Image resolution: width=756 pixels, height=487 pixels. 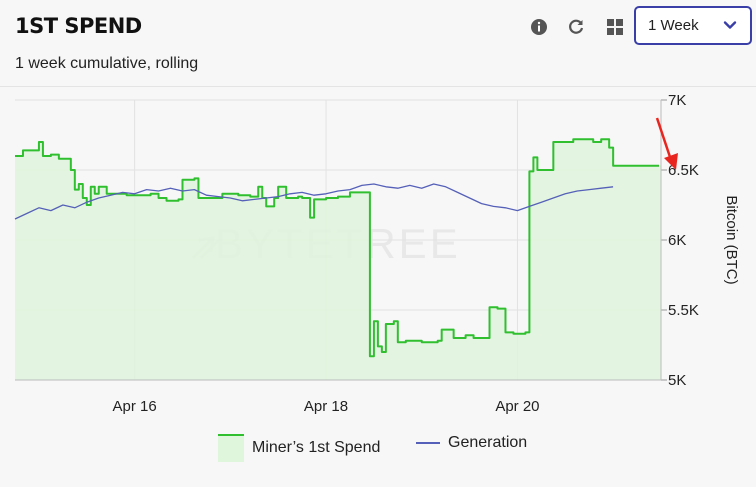 I want to click on generation-series-line, so click(x=314, y=201).